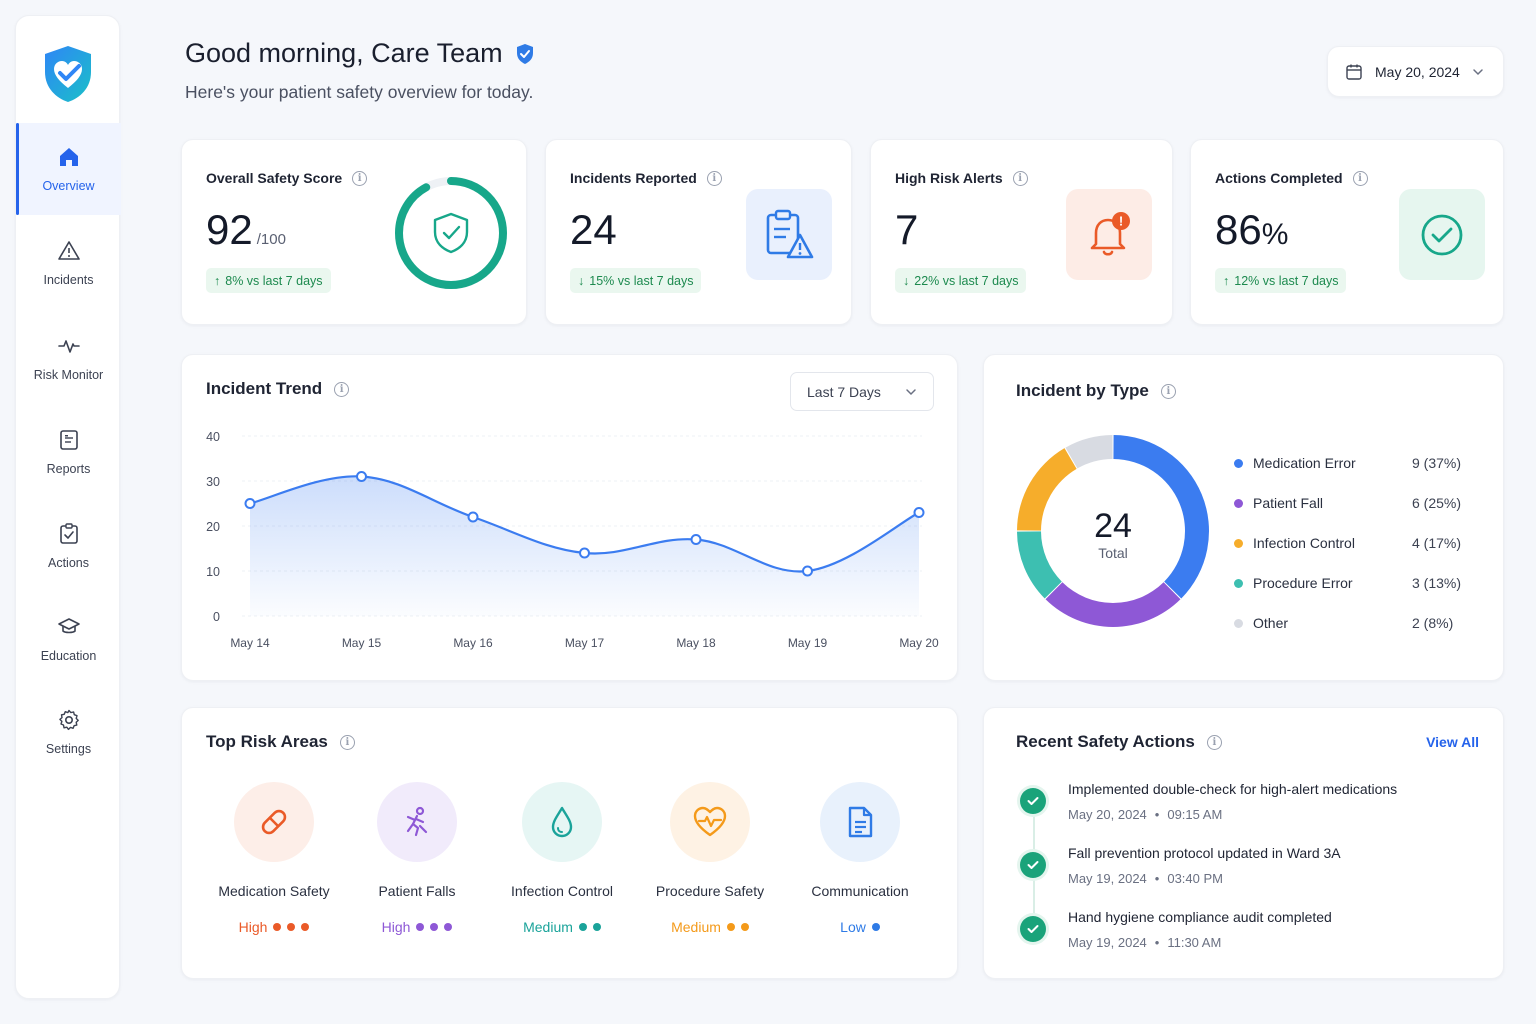  I want to click on calendar-icon, so click(1354, 72).